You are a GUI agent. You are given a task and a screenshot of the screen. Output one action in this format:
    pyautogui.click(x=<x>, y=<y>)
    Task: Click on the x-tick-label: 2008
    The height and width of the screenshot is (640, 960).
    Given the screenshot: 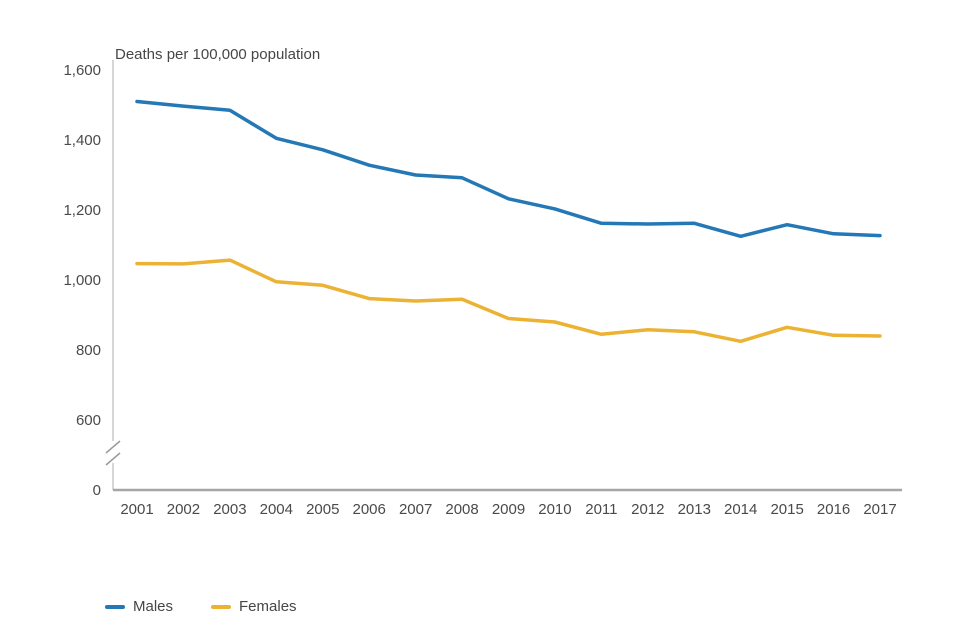 What is the action you would take?
    pyautogui.click(x=461, y=509)
    